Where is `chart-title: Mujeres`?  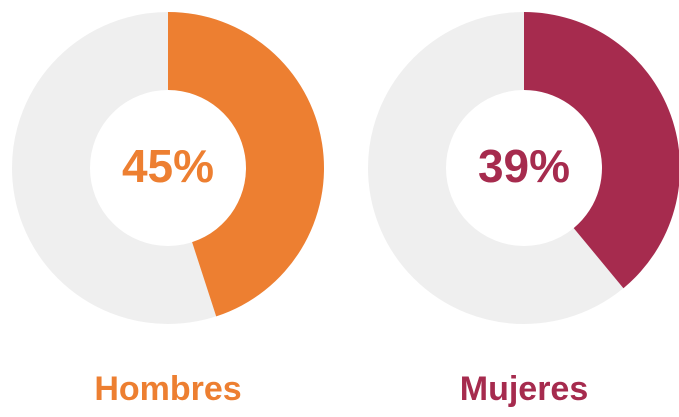 chart-title: Mujeres is located at coordinates (524, 389).